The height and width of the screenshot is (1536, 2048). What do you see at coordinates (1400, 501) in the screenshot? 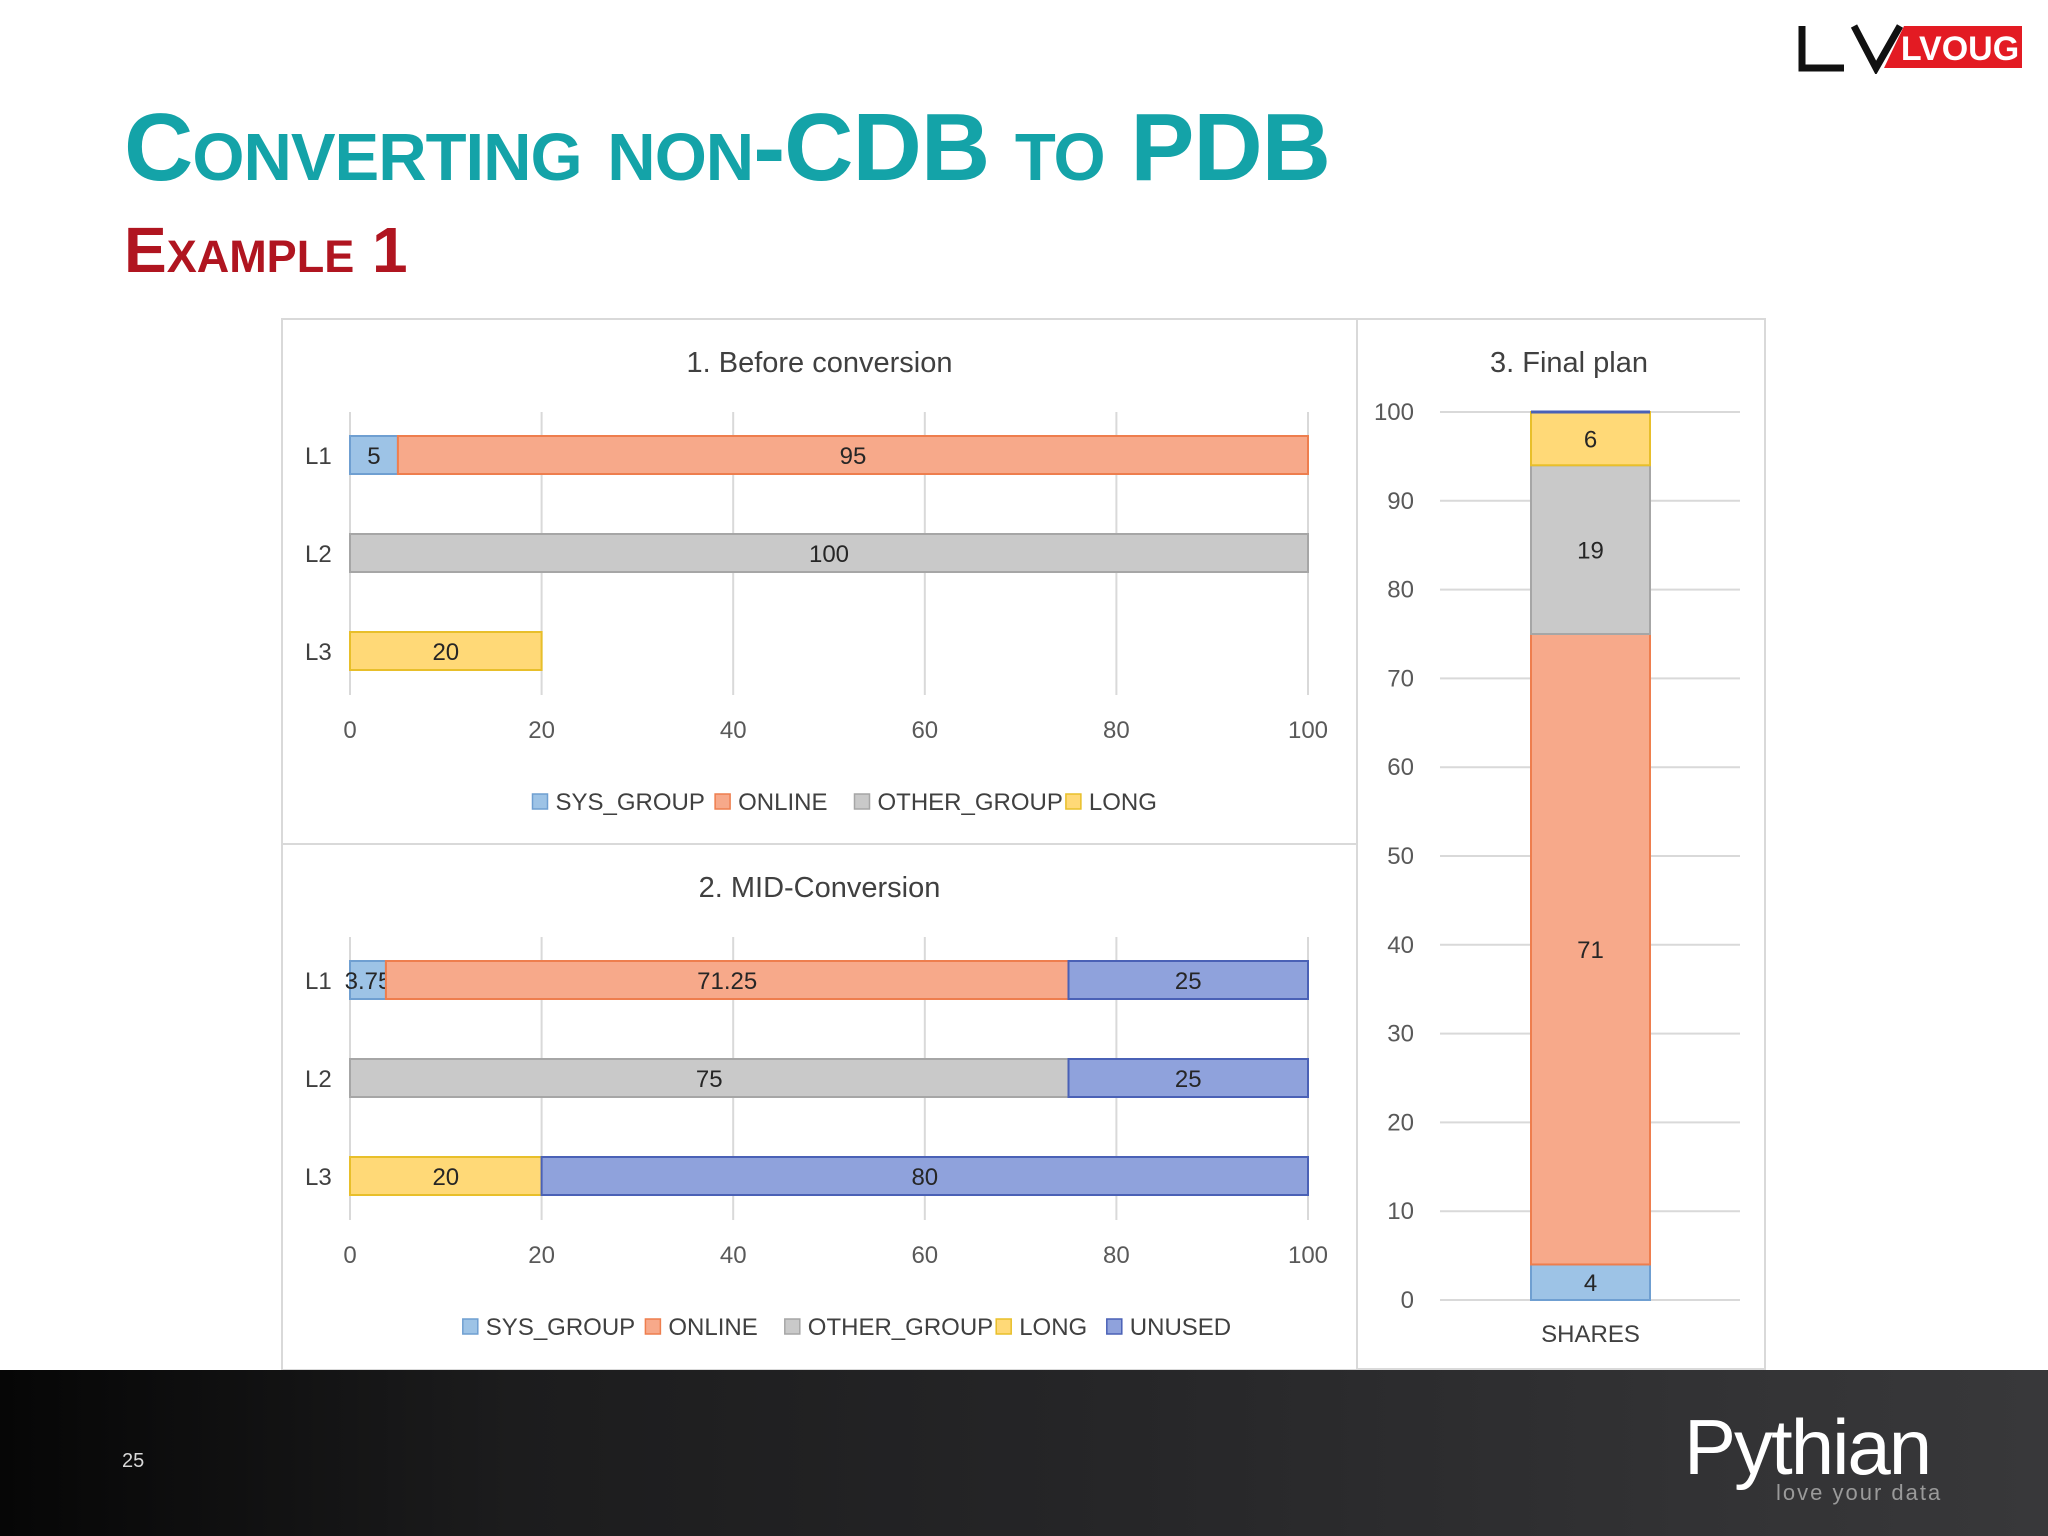
I see `y-tick-label: 90` at bounding box center [1400, 501].